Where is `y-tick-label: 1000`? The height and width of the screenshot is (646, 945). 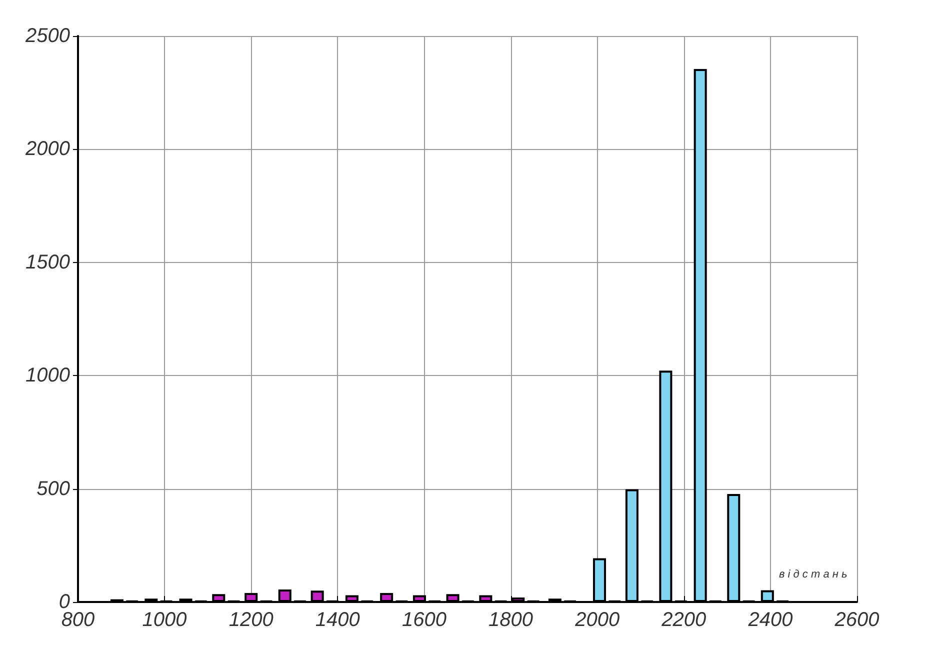
y-tick-label: 1000 is located at coordinates (48, 375).